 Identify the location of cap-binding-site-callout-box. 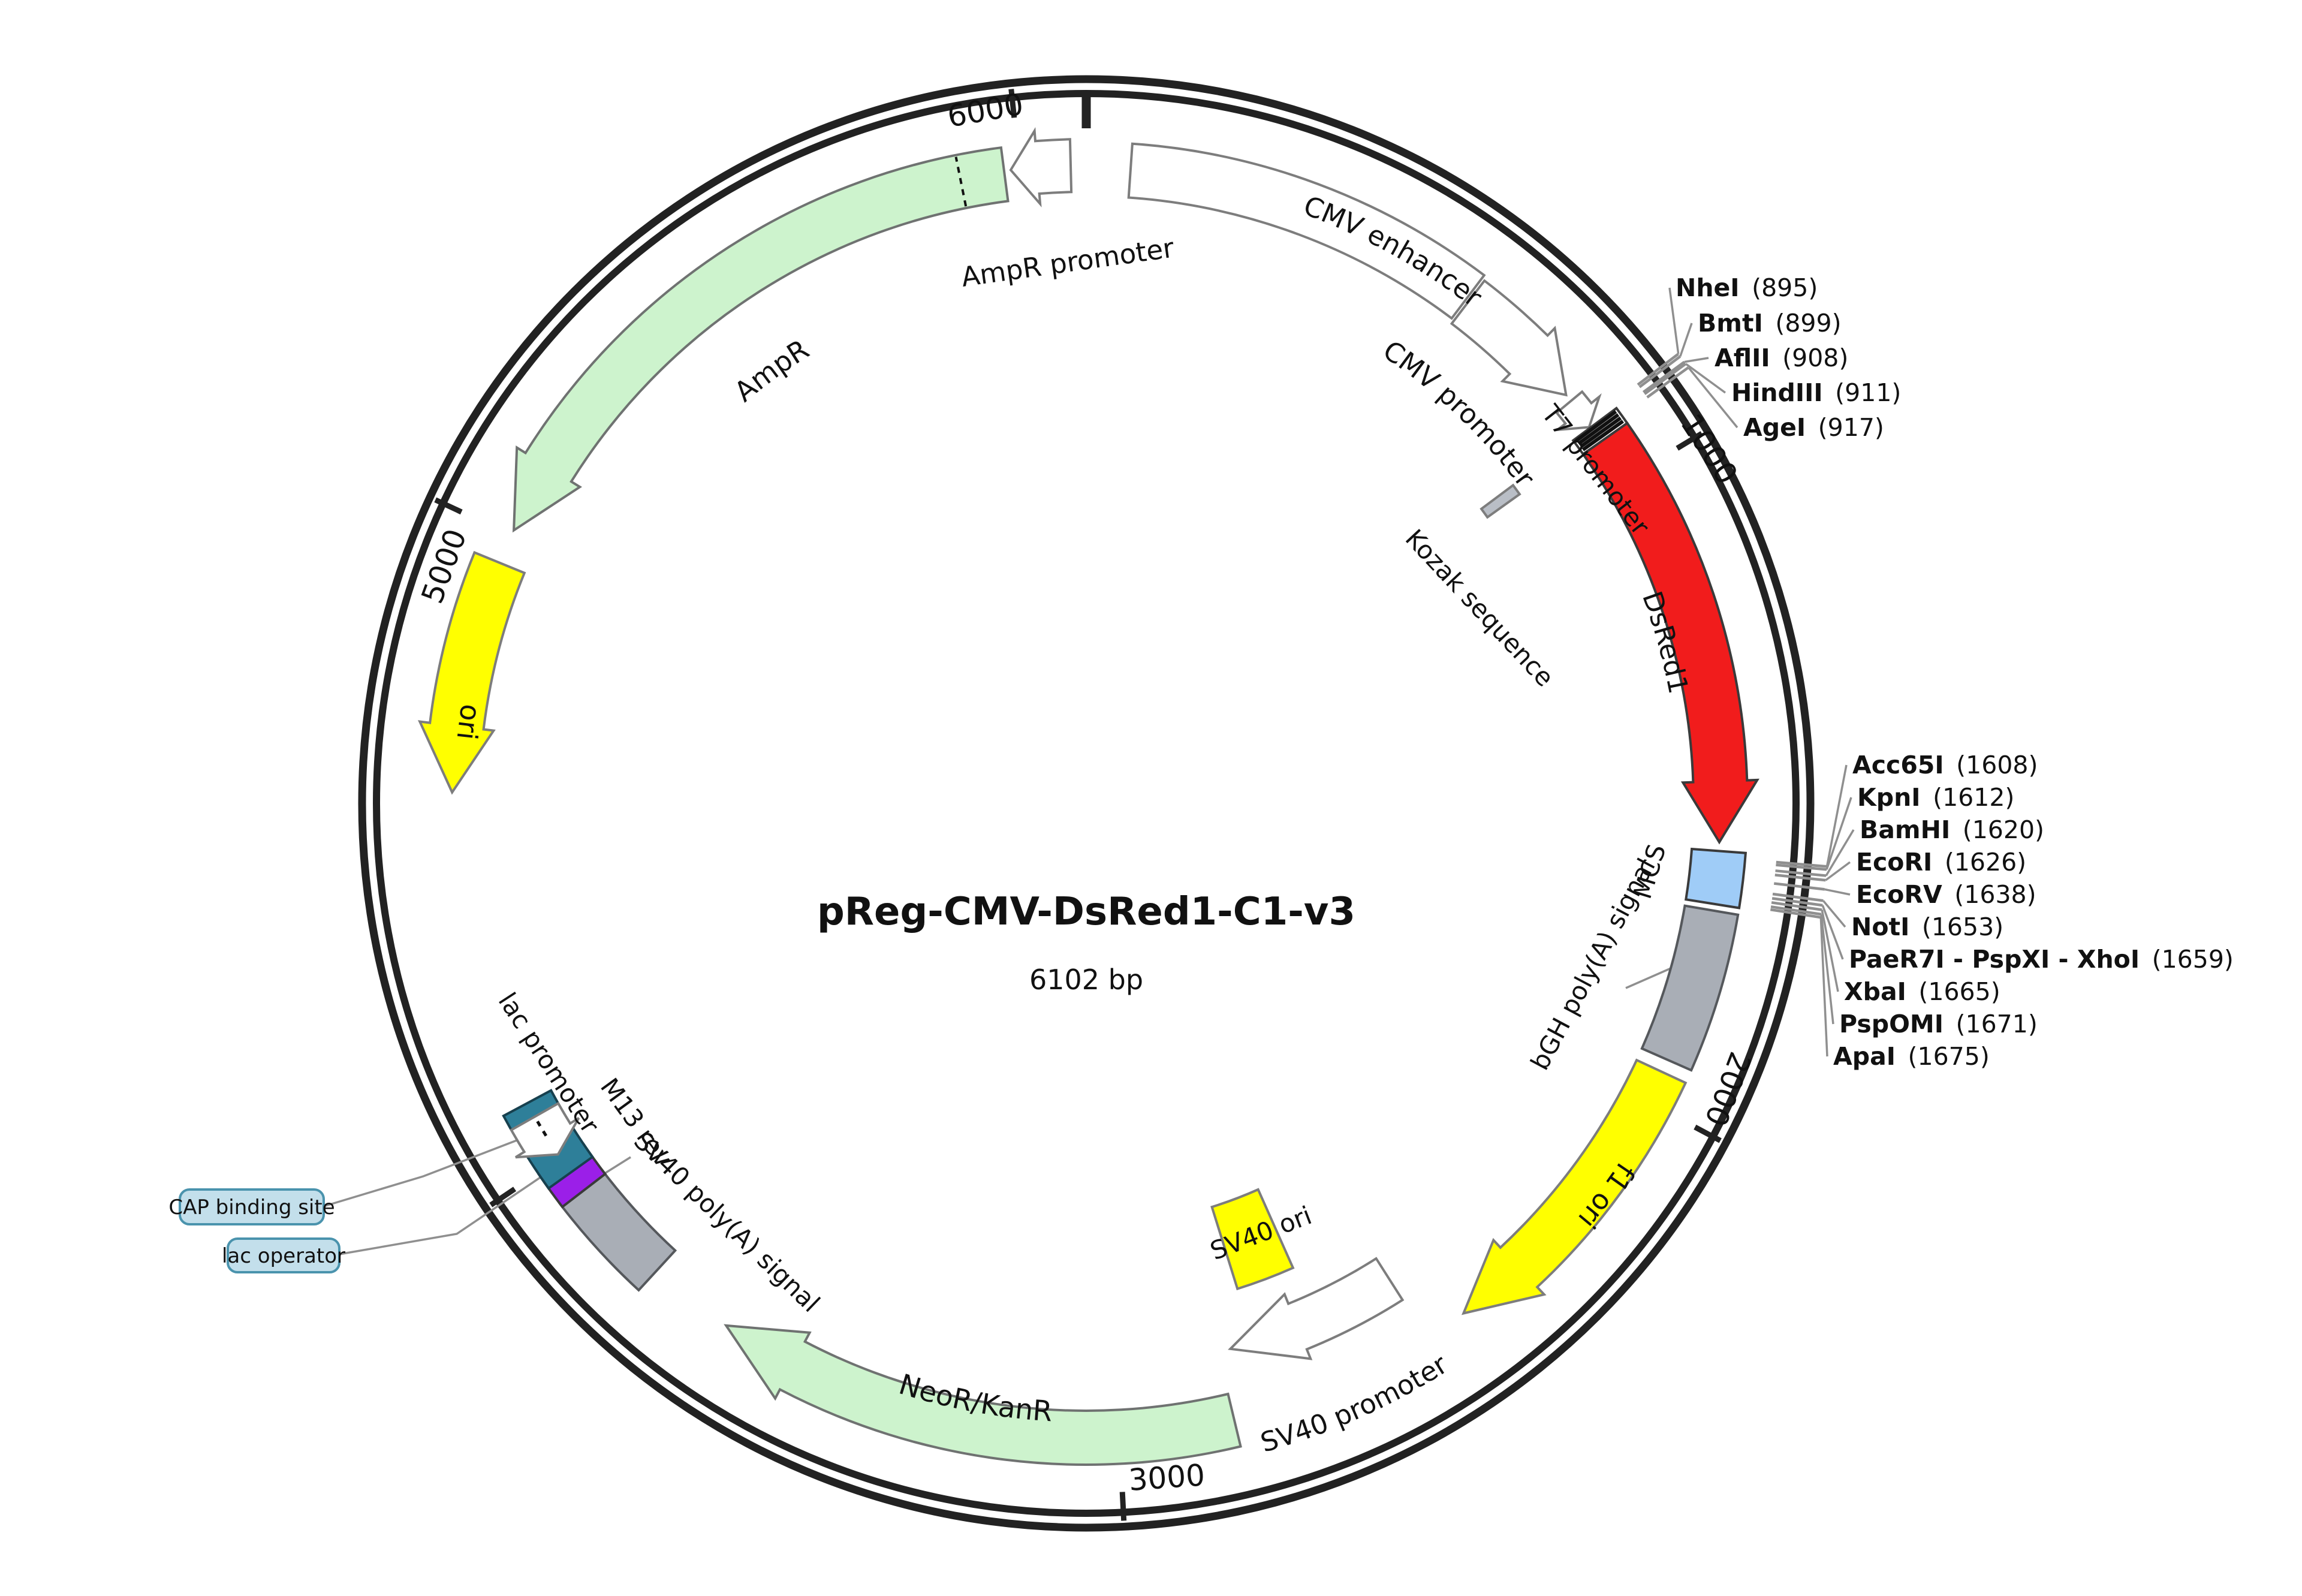
(252, 1206).